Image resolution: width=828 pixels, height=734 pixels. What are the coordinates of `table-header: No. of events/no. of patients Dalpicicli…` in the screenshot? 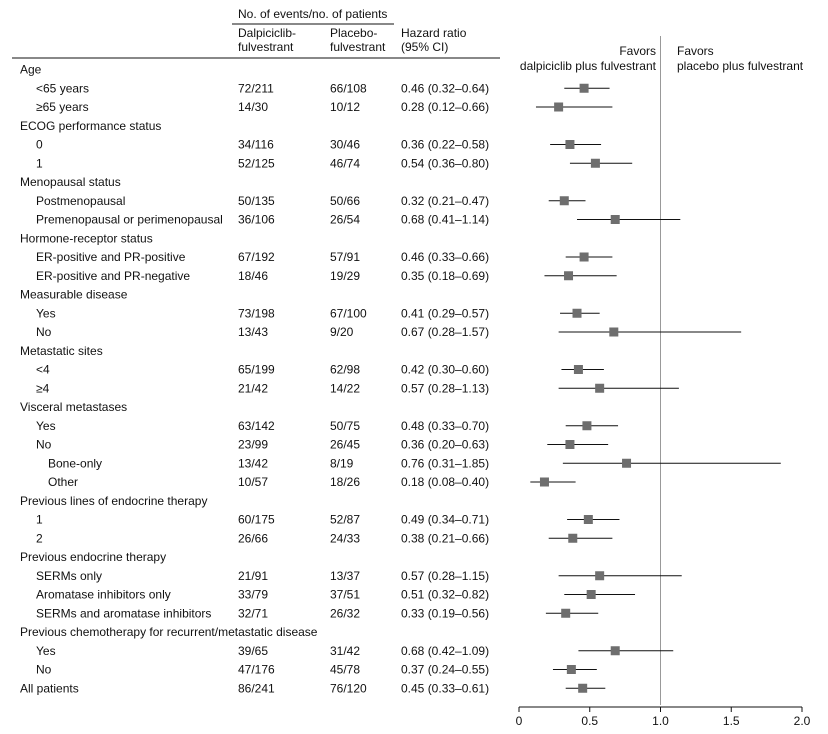 It's located at (408, 40).